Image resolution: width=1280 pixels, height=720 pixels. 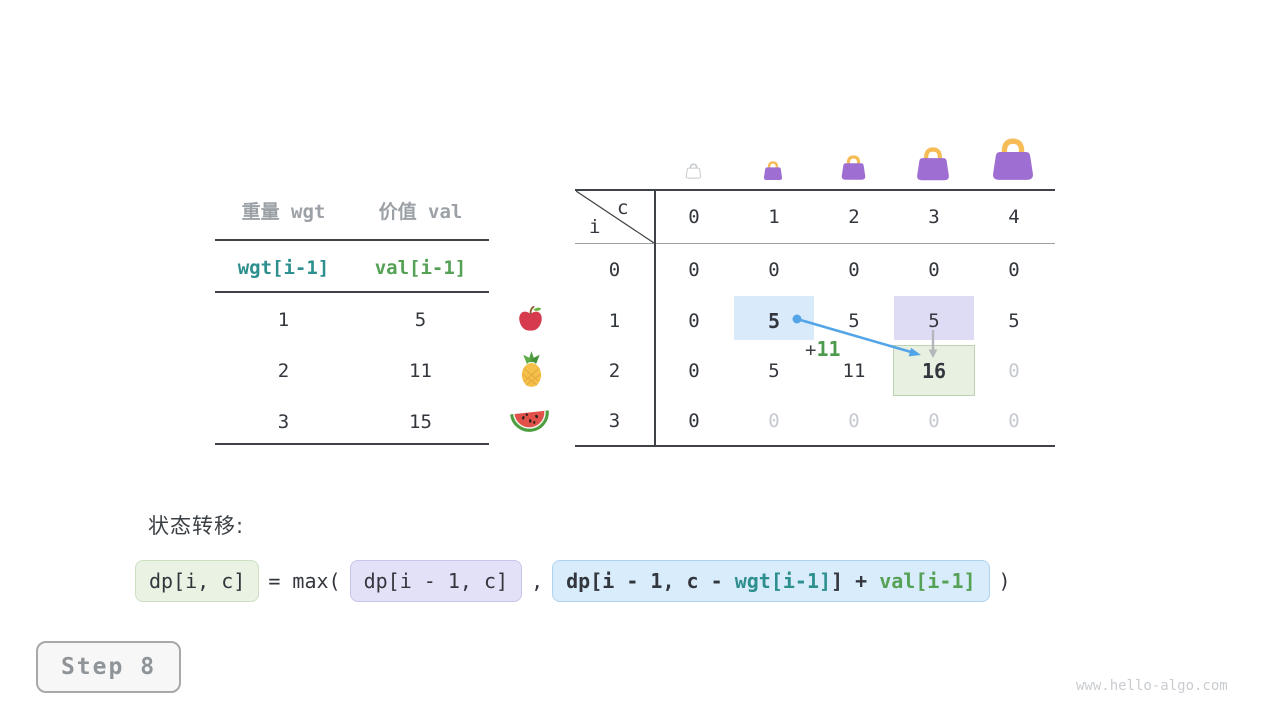 I want to click on items-table-row-1: 1 5, so click(x=352, y=320).